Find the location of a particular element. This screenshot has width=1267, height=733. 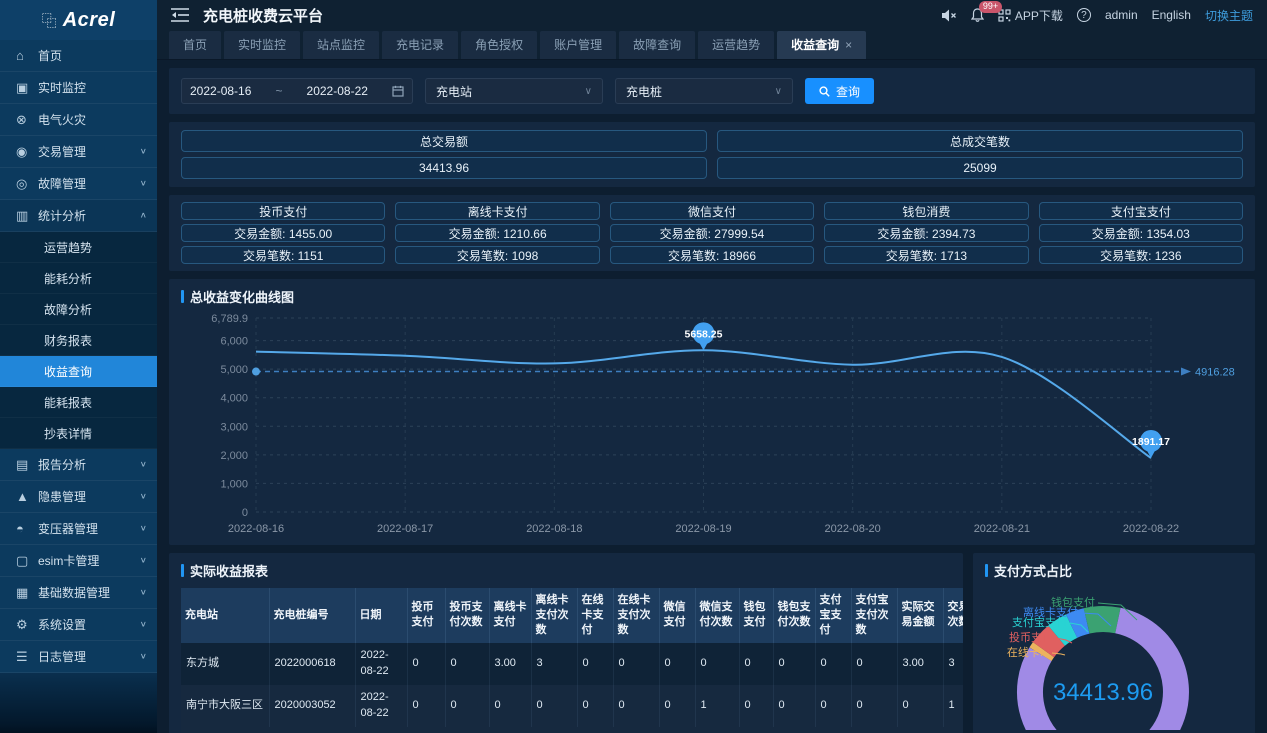

sidebar-item-system-settings: ⚙ 系统设置 ∨ is located at coordinates (78, 625).